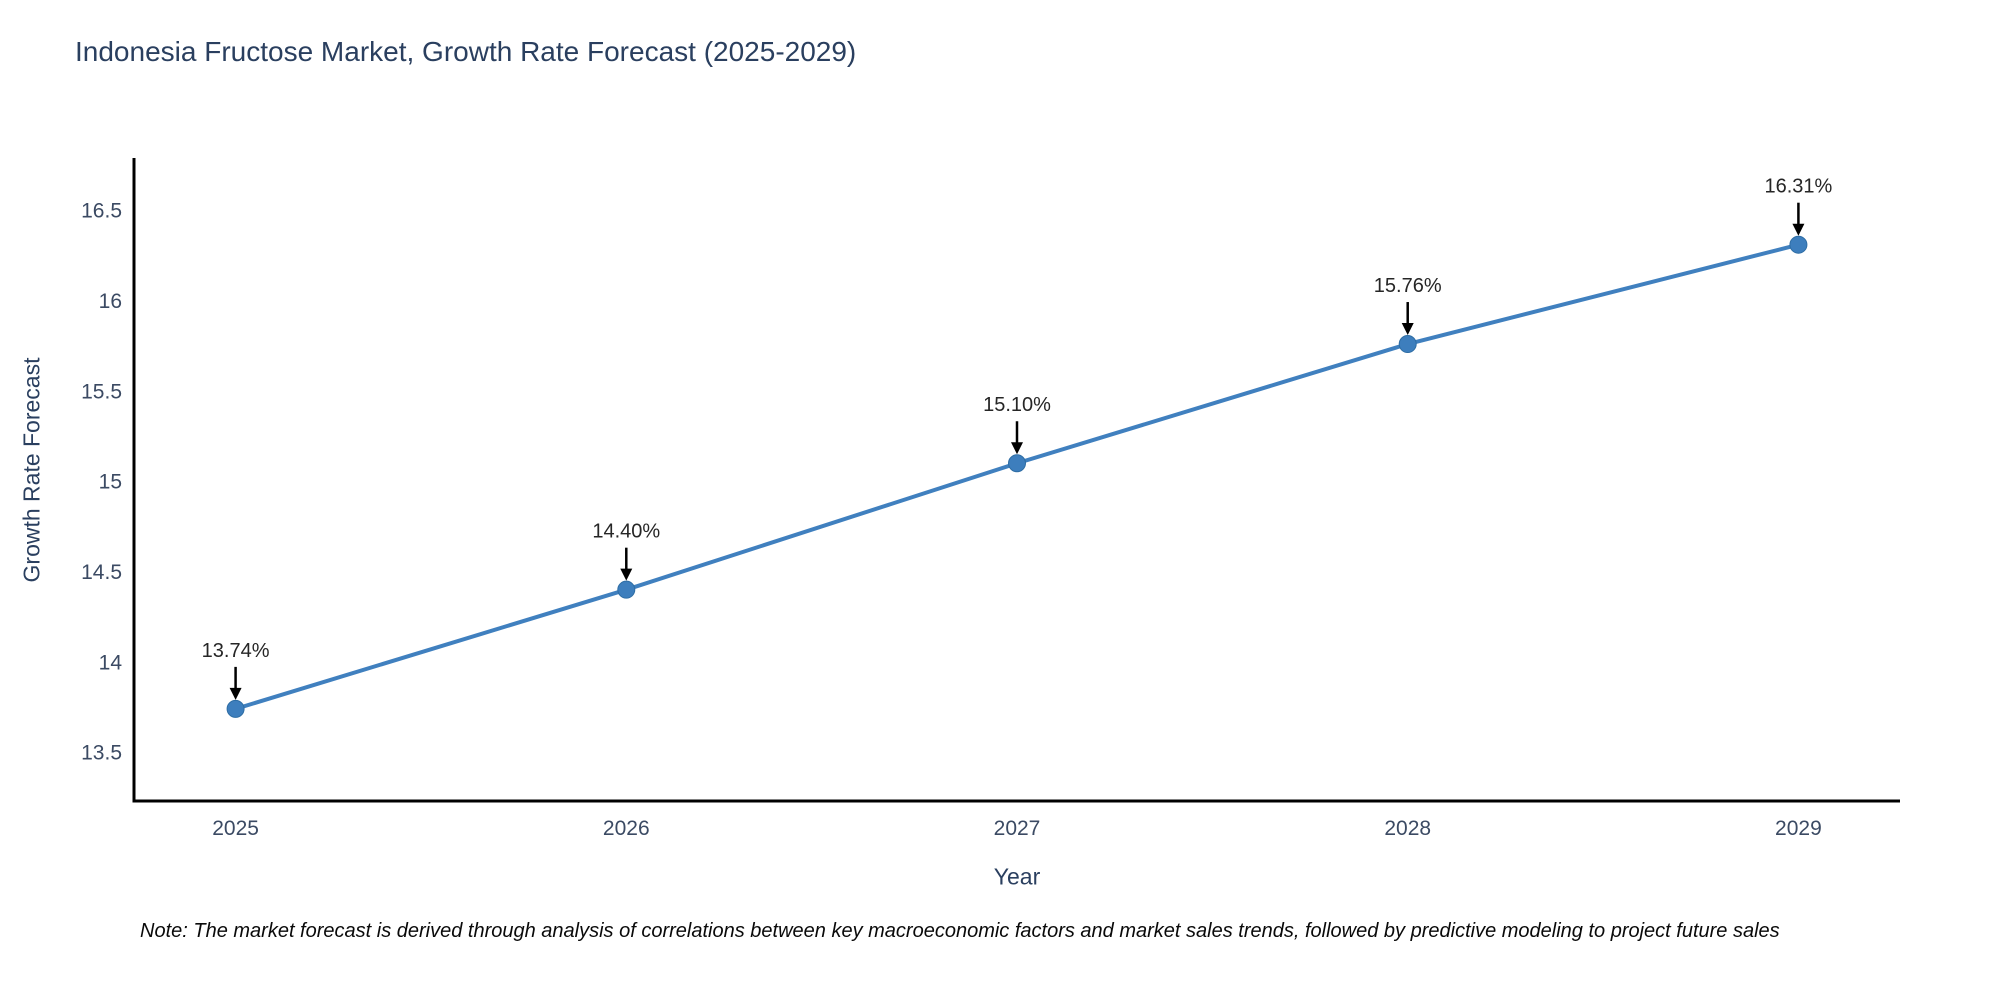 This screenshot has width=2000, height=1000. What do you see at coordinates (110, 482) in the screenshot?
I see `y-tick-label: 15` at bounding box center [110, 482].